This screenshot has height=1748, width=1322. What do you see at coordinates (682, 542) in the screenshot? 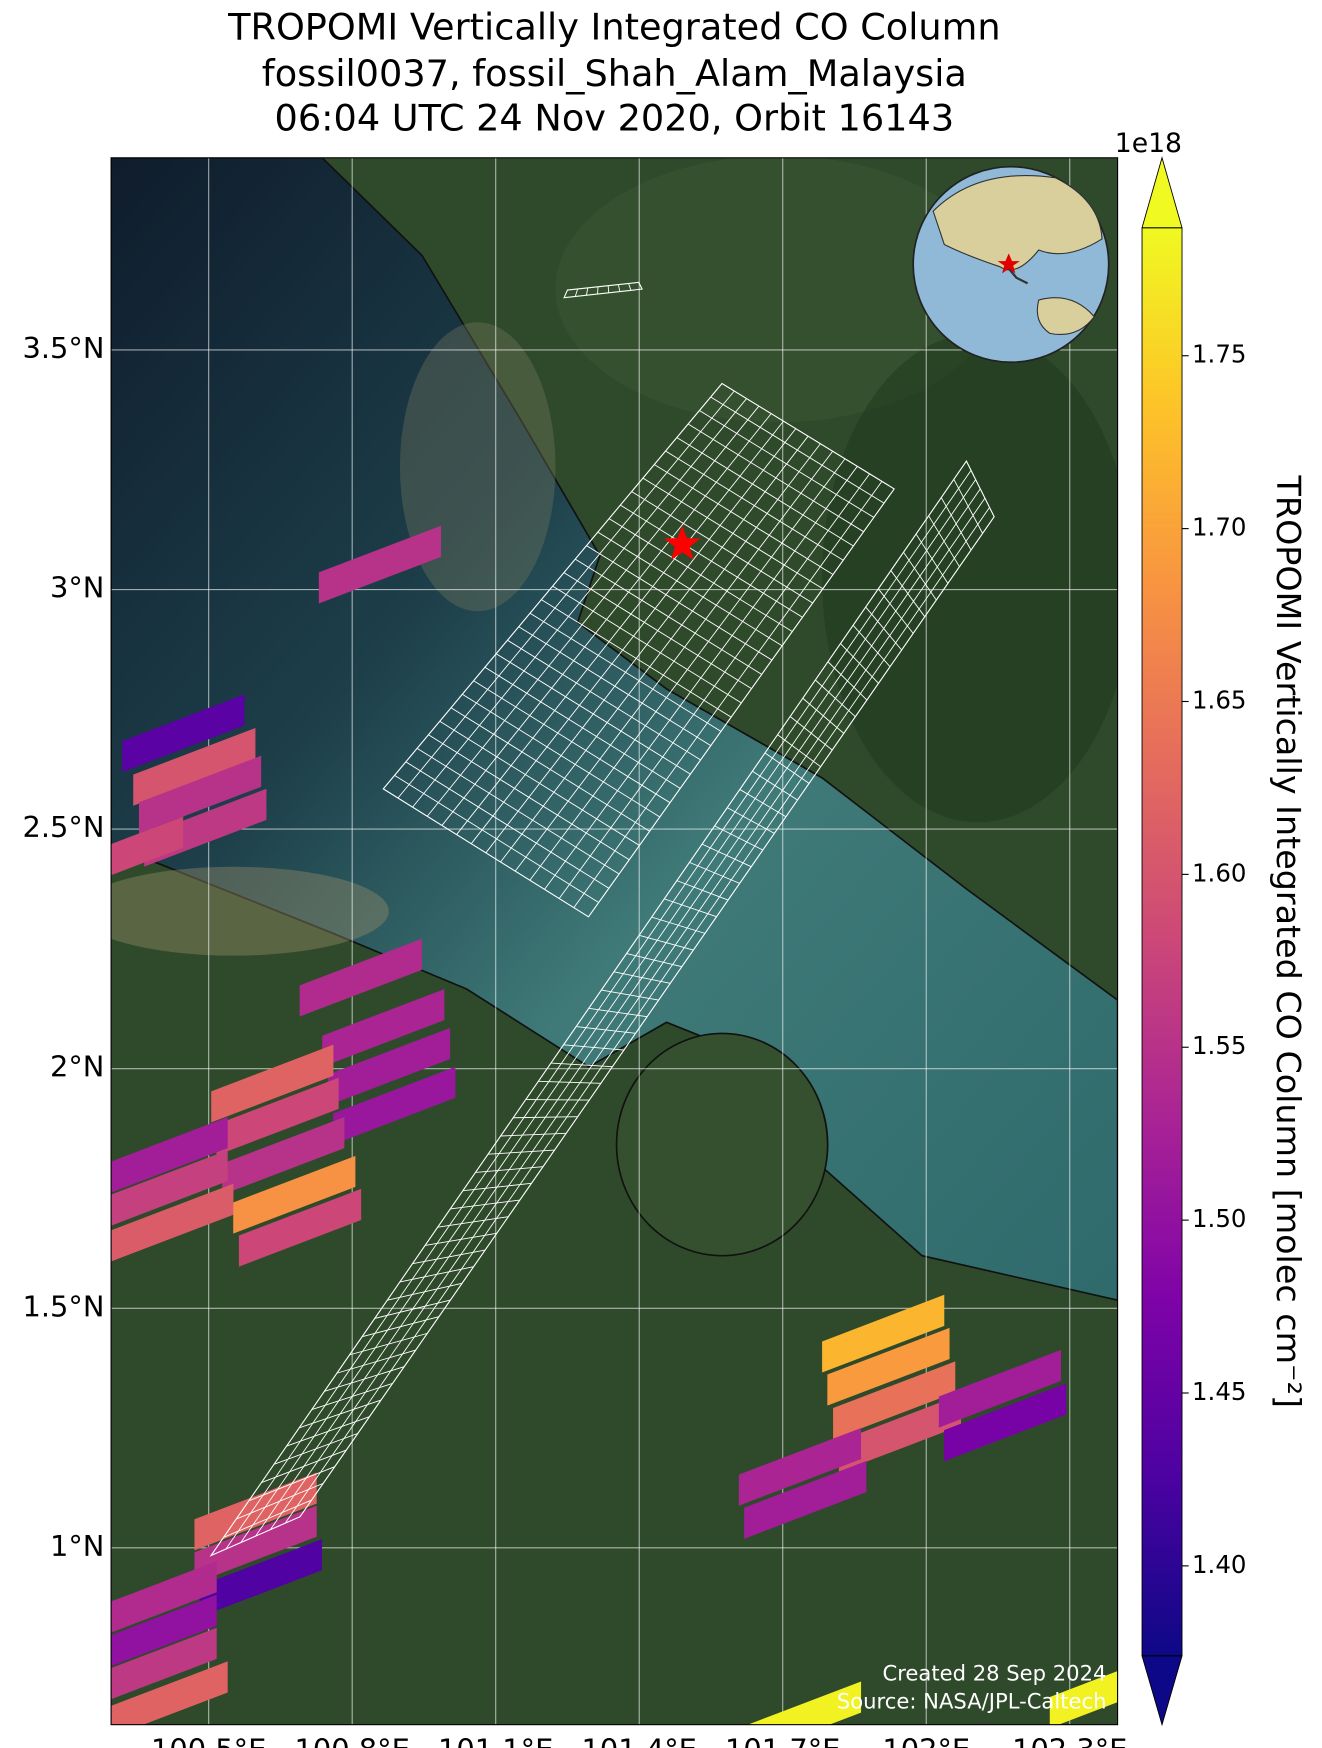
I see `site-marker` at bounding box center [682, 542].